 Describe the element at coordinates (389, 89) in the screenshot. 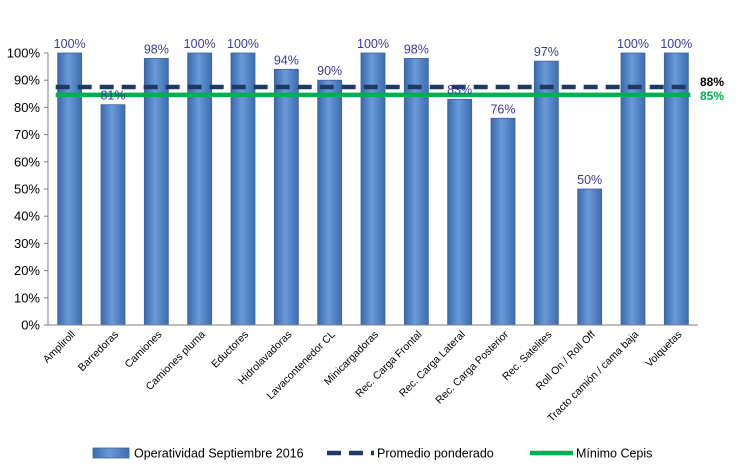

I see `reference-lines: 88%85%` at that location.